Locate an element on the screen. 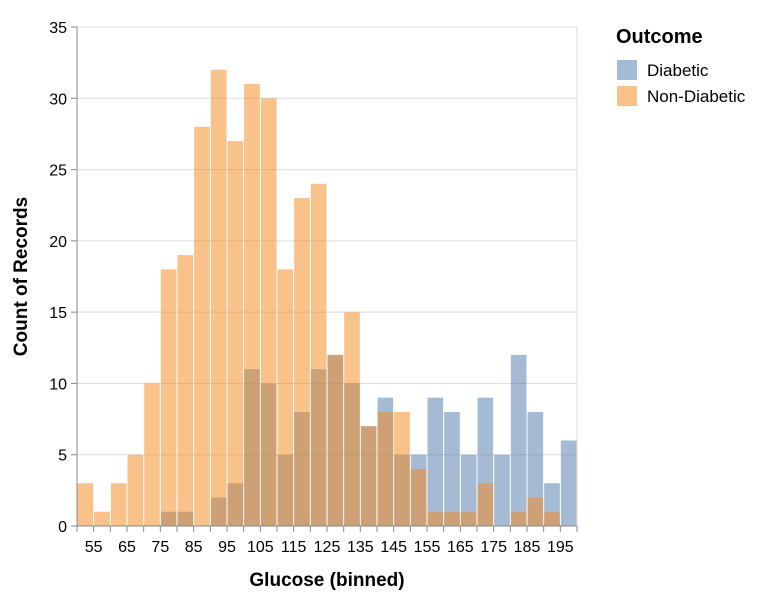  x-tick-label: 185 is located at coordinates (527, 547).